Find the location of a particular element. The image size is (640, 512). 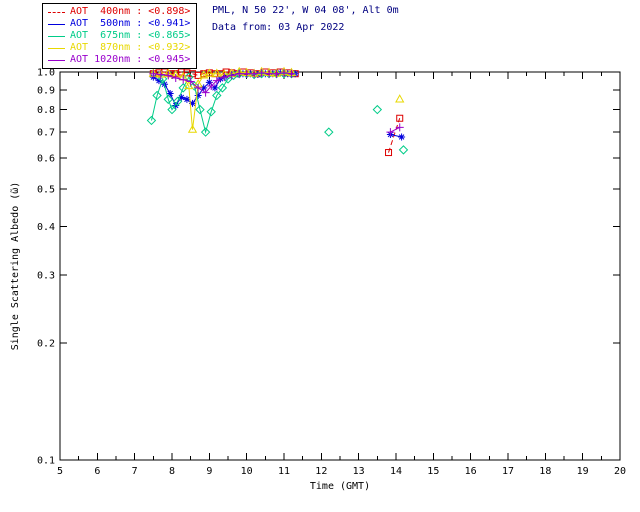

x-tick-label: 18 is located at coordinates (545, 471).